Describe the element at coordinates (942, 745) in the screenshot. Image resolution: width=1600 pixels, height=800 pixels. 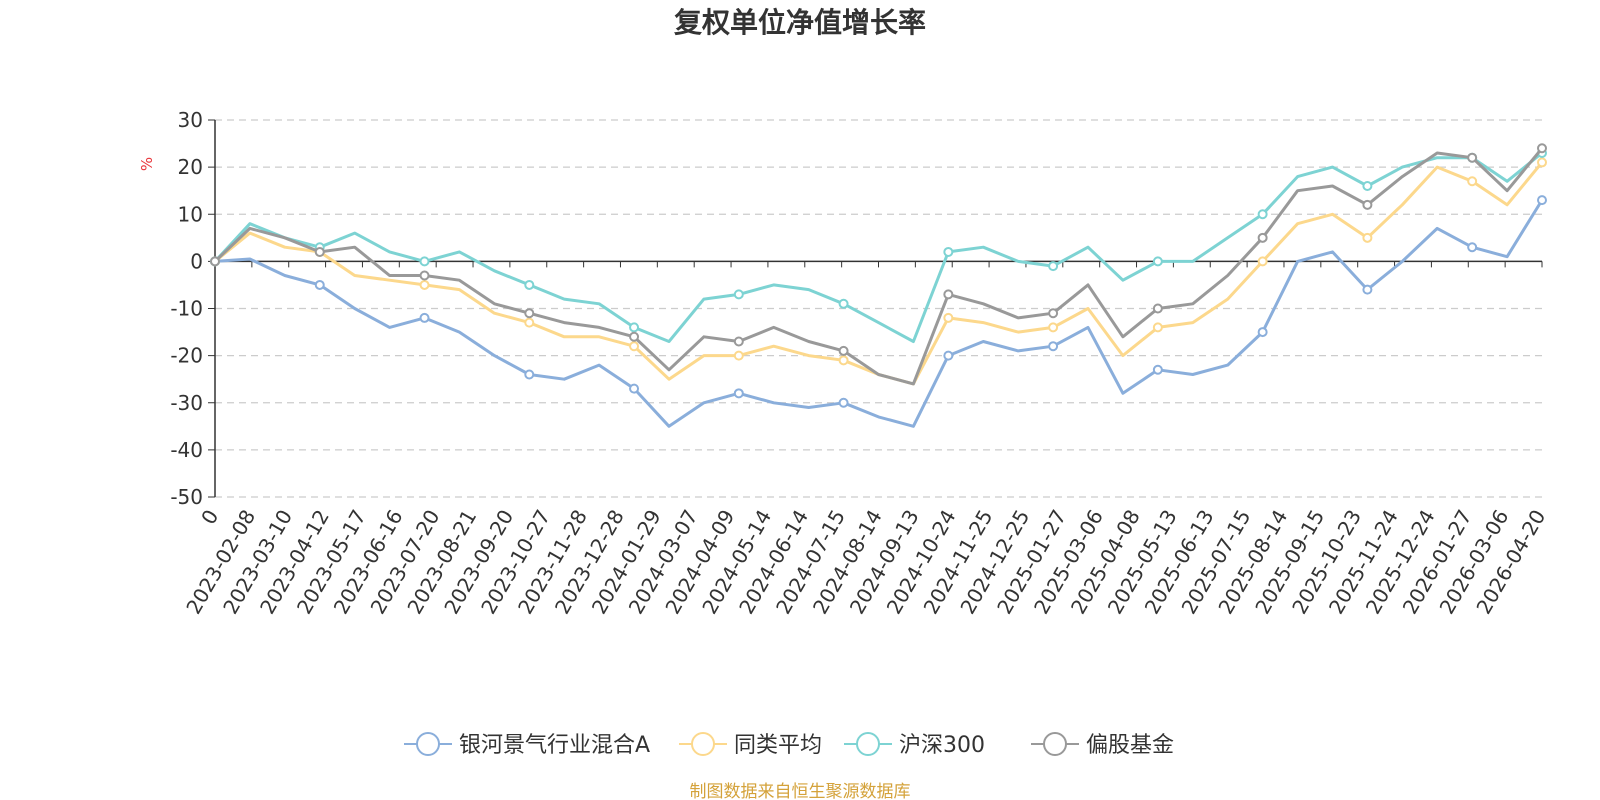
I see `legend-label: 沪深300` at that location.